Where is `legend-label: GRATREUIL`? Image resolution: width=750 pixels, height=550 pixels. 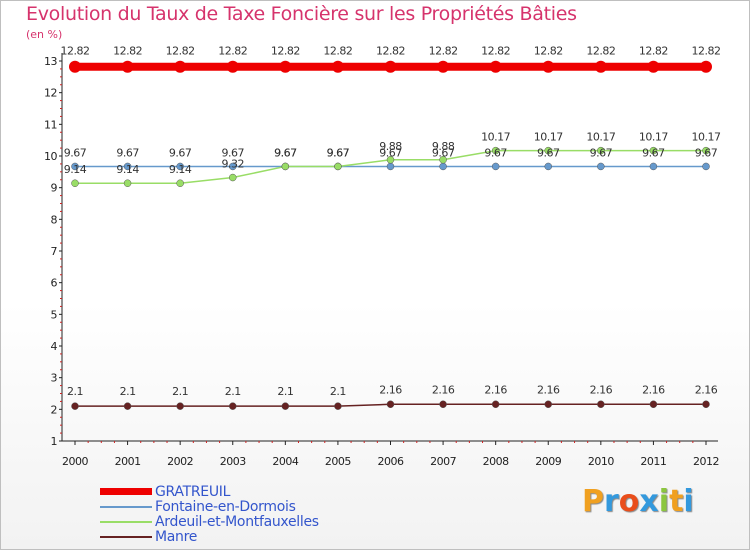
legend-label: GRATREUIL is located at coordinates (193, 492).